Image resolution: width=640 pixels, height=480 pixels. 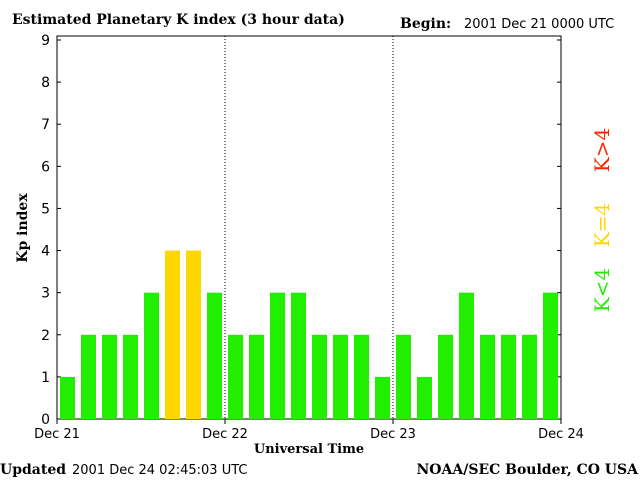 What do you see at coordinates (528, 470) in the screenshot?
I see `credit-text: NOAA/SEC Boulder, CO USA` at bounding box center [528, 470].